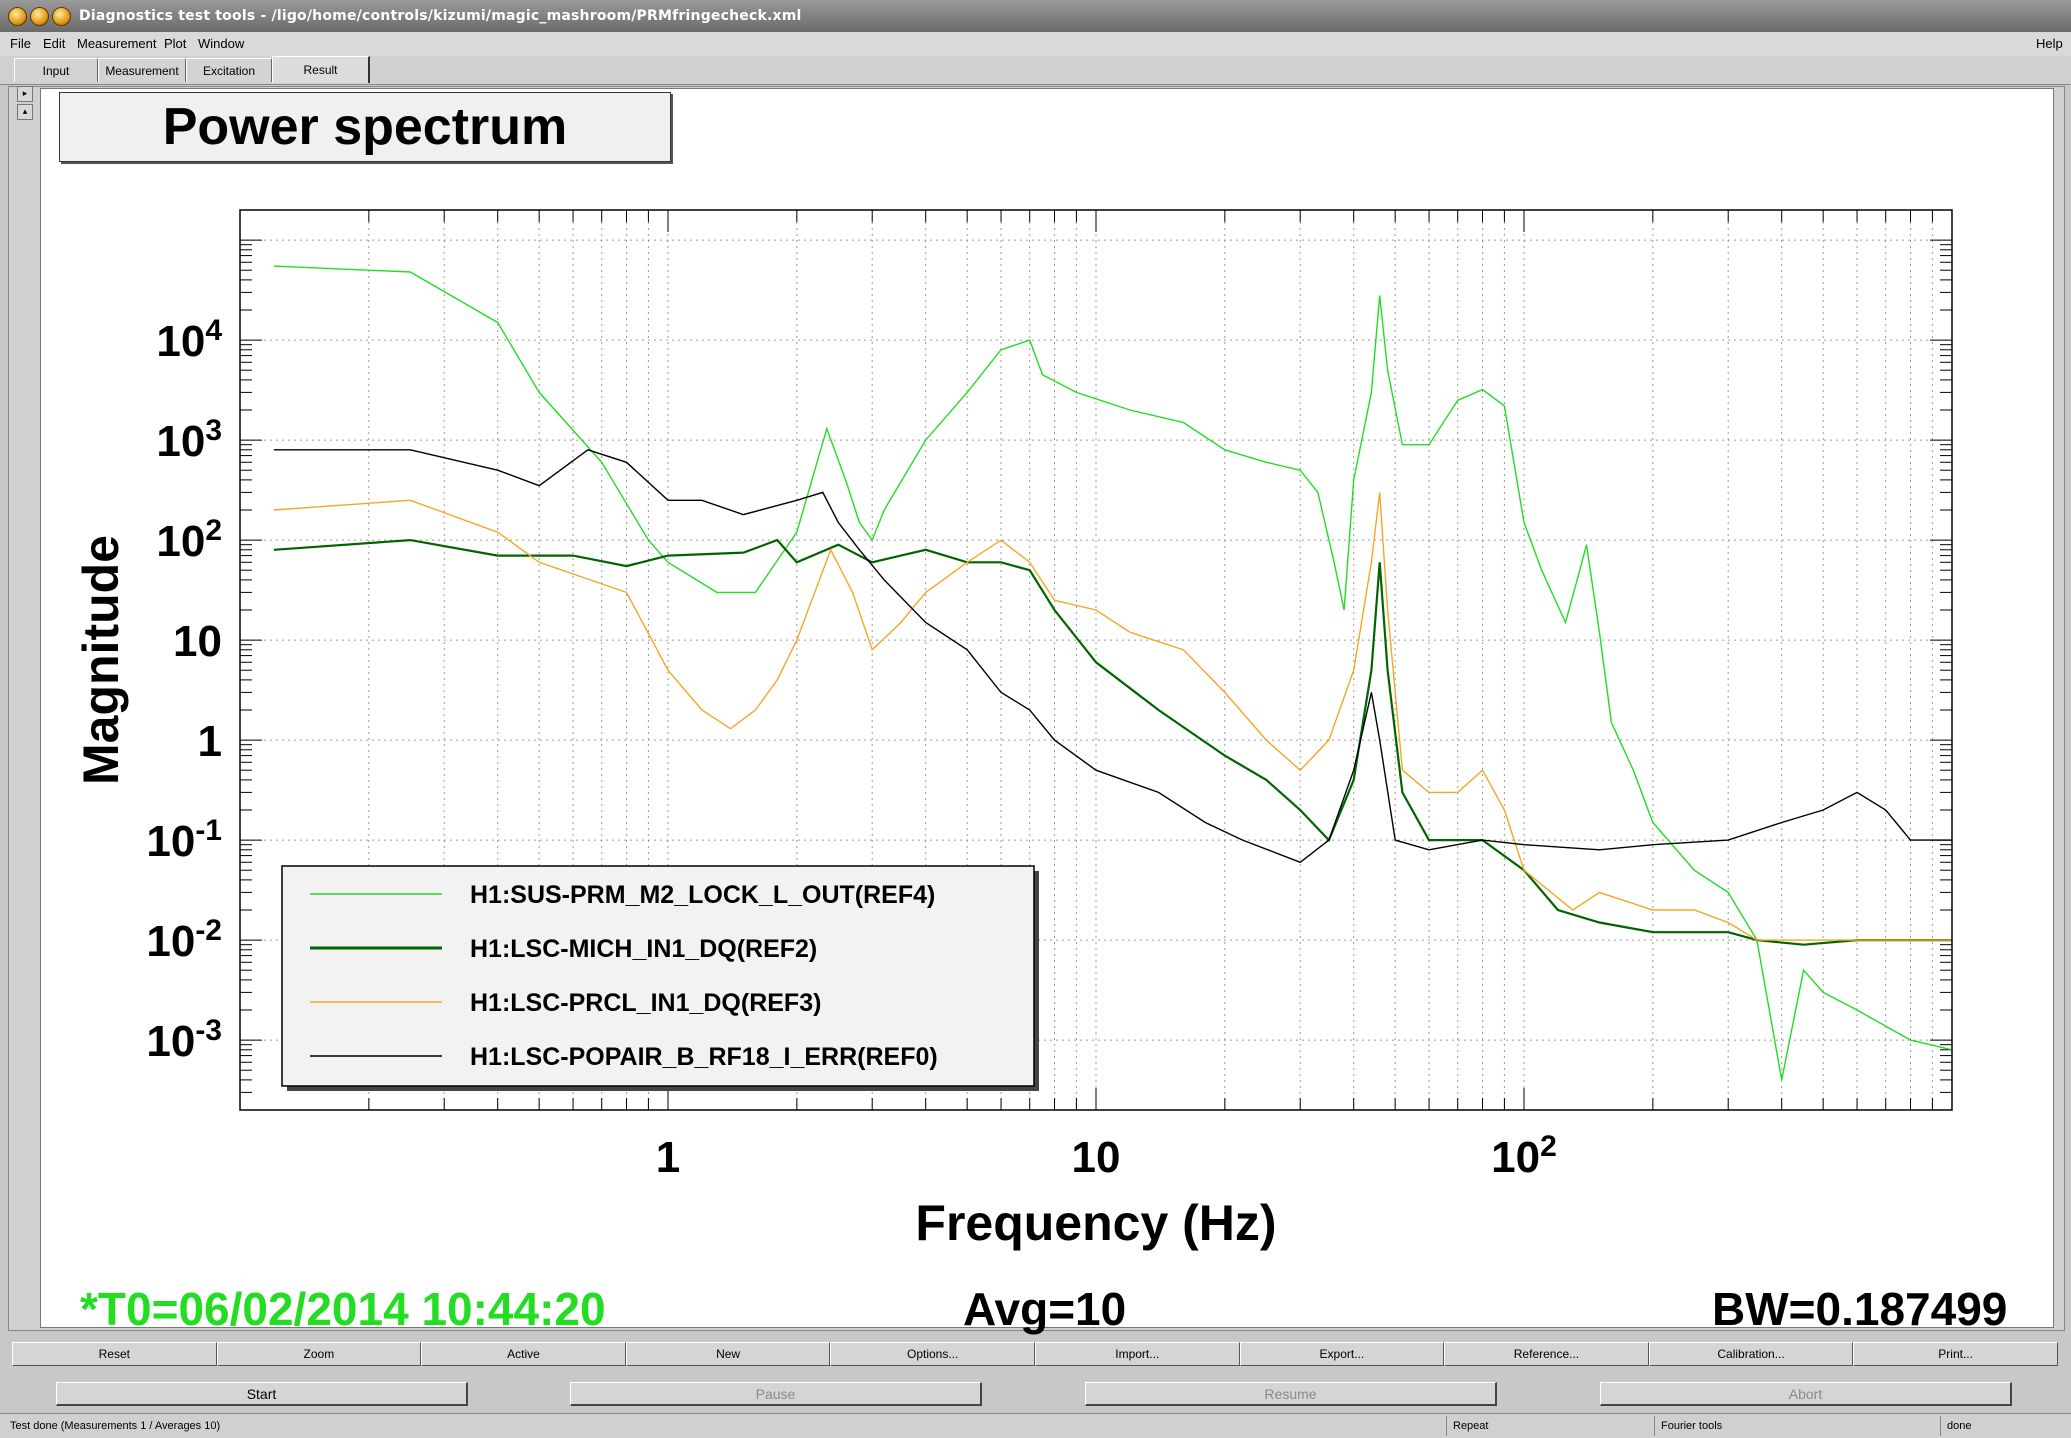 Image resolution: width=2071 pixels, height=1438 pixels. What do you see at coordinates (114, 1354) in the screenshot?
I see `reset-button: Reset` at bounding box center [114, 1354].